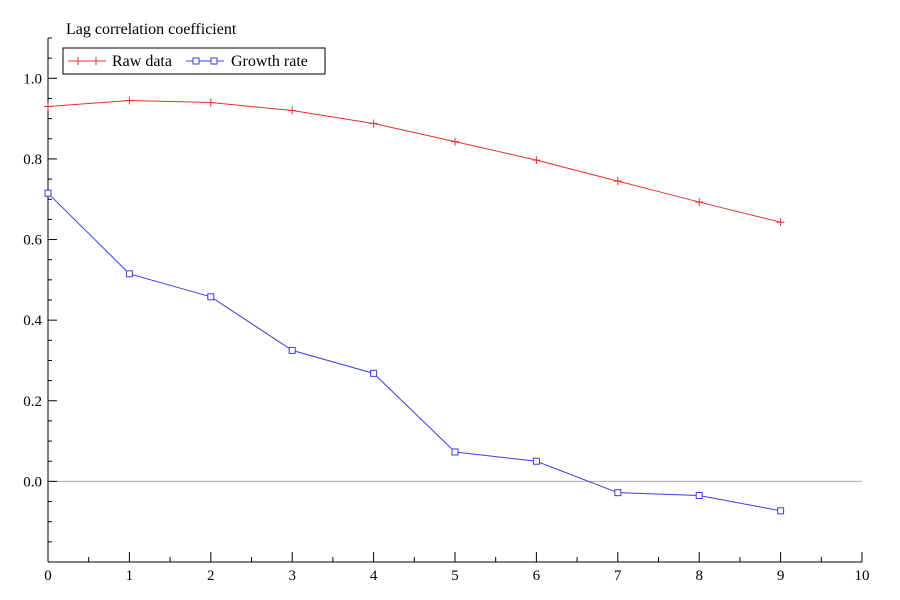  What do you see at coordinates (618, 576) in the screenshot?
I see `x-tick-label: 7` at bounding box center [618, 576].